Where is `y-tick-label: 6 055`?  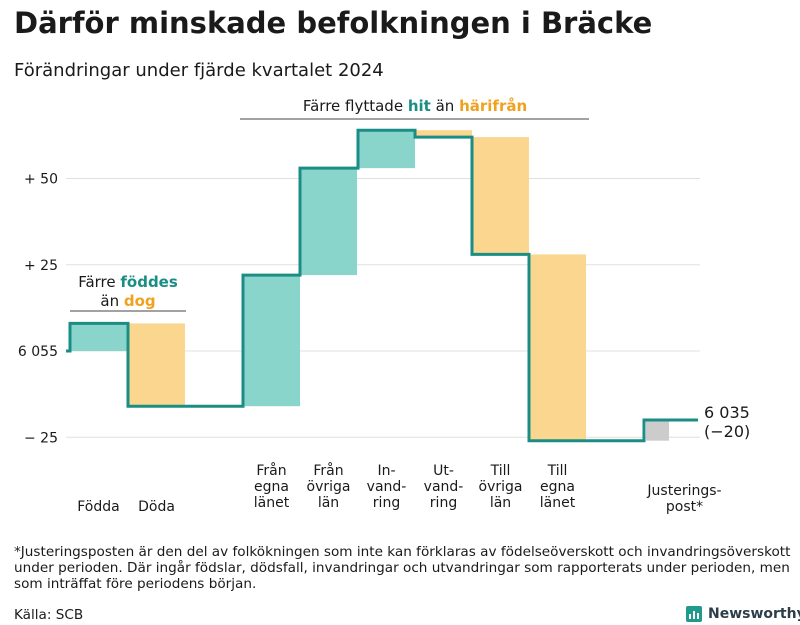
y-tick-label: 6 055 is located at coordinates (38, 352).